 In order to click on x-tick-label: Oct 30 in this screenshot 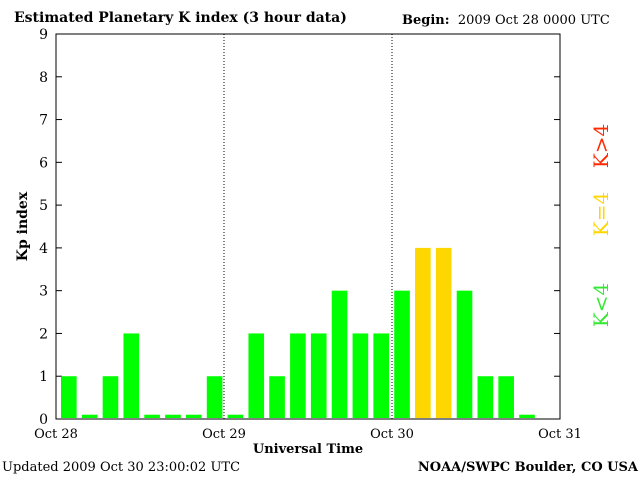, I will do `click(392, 434)`.